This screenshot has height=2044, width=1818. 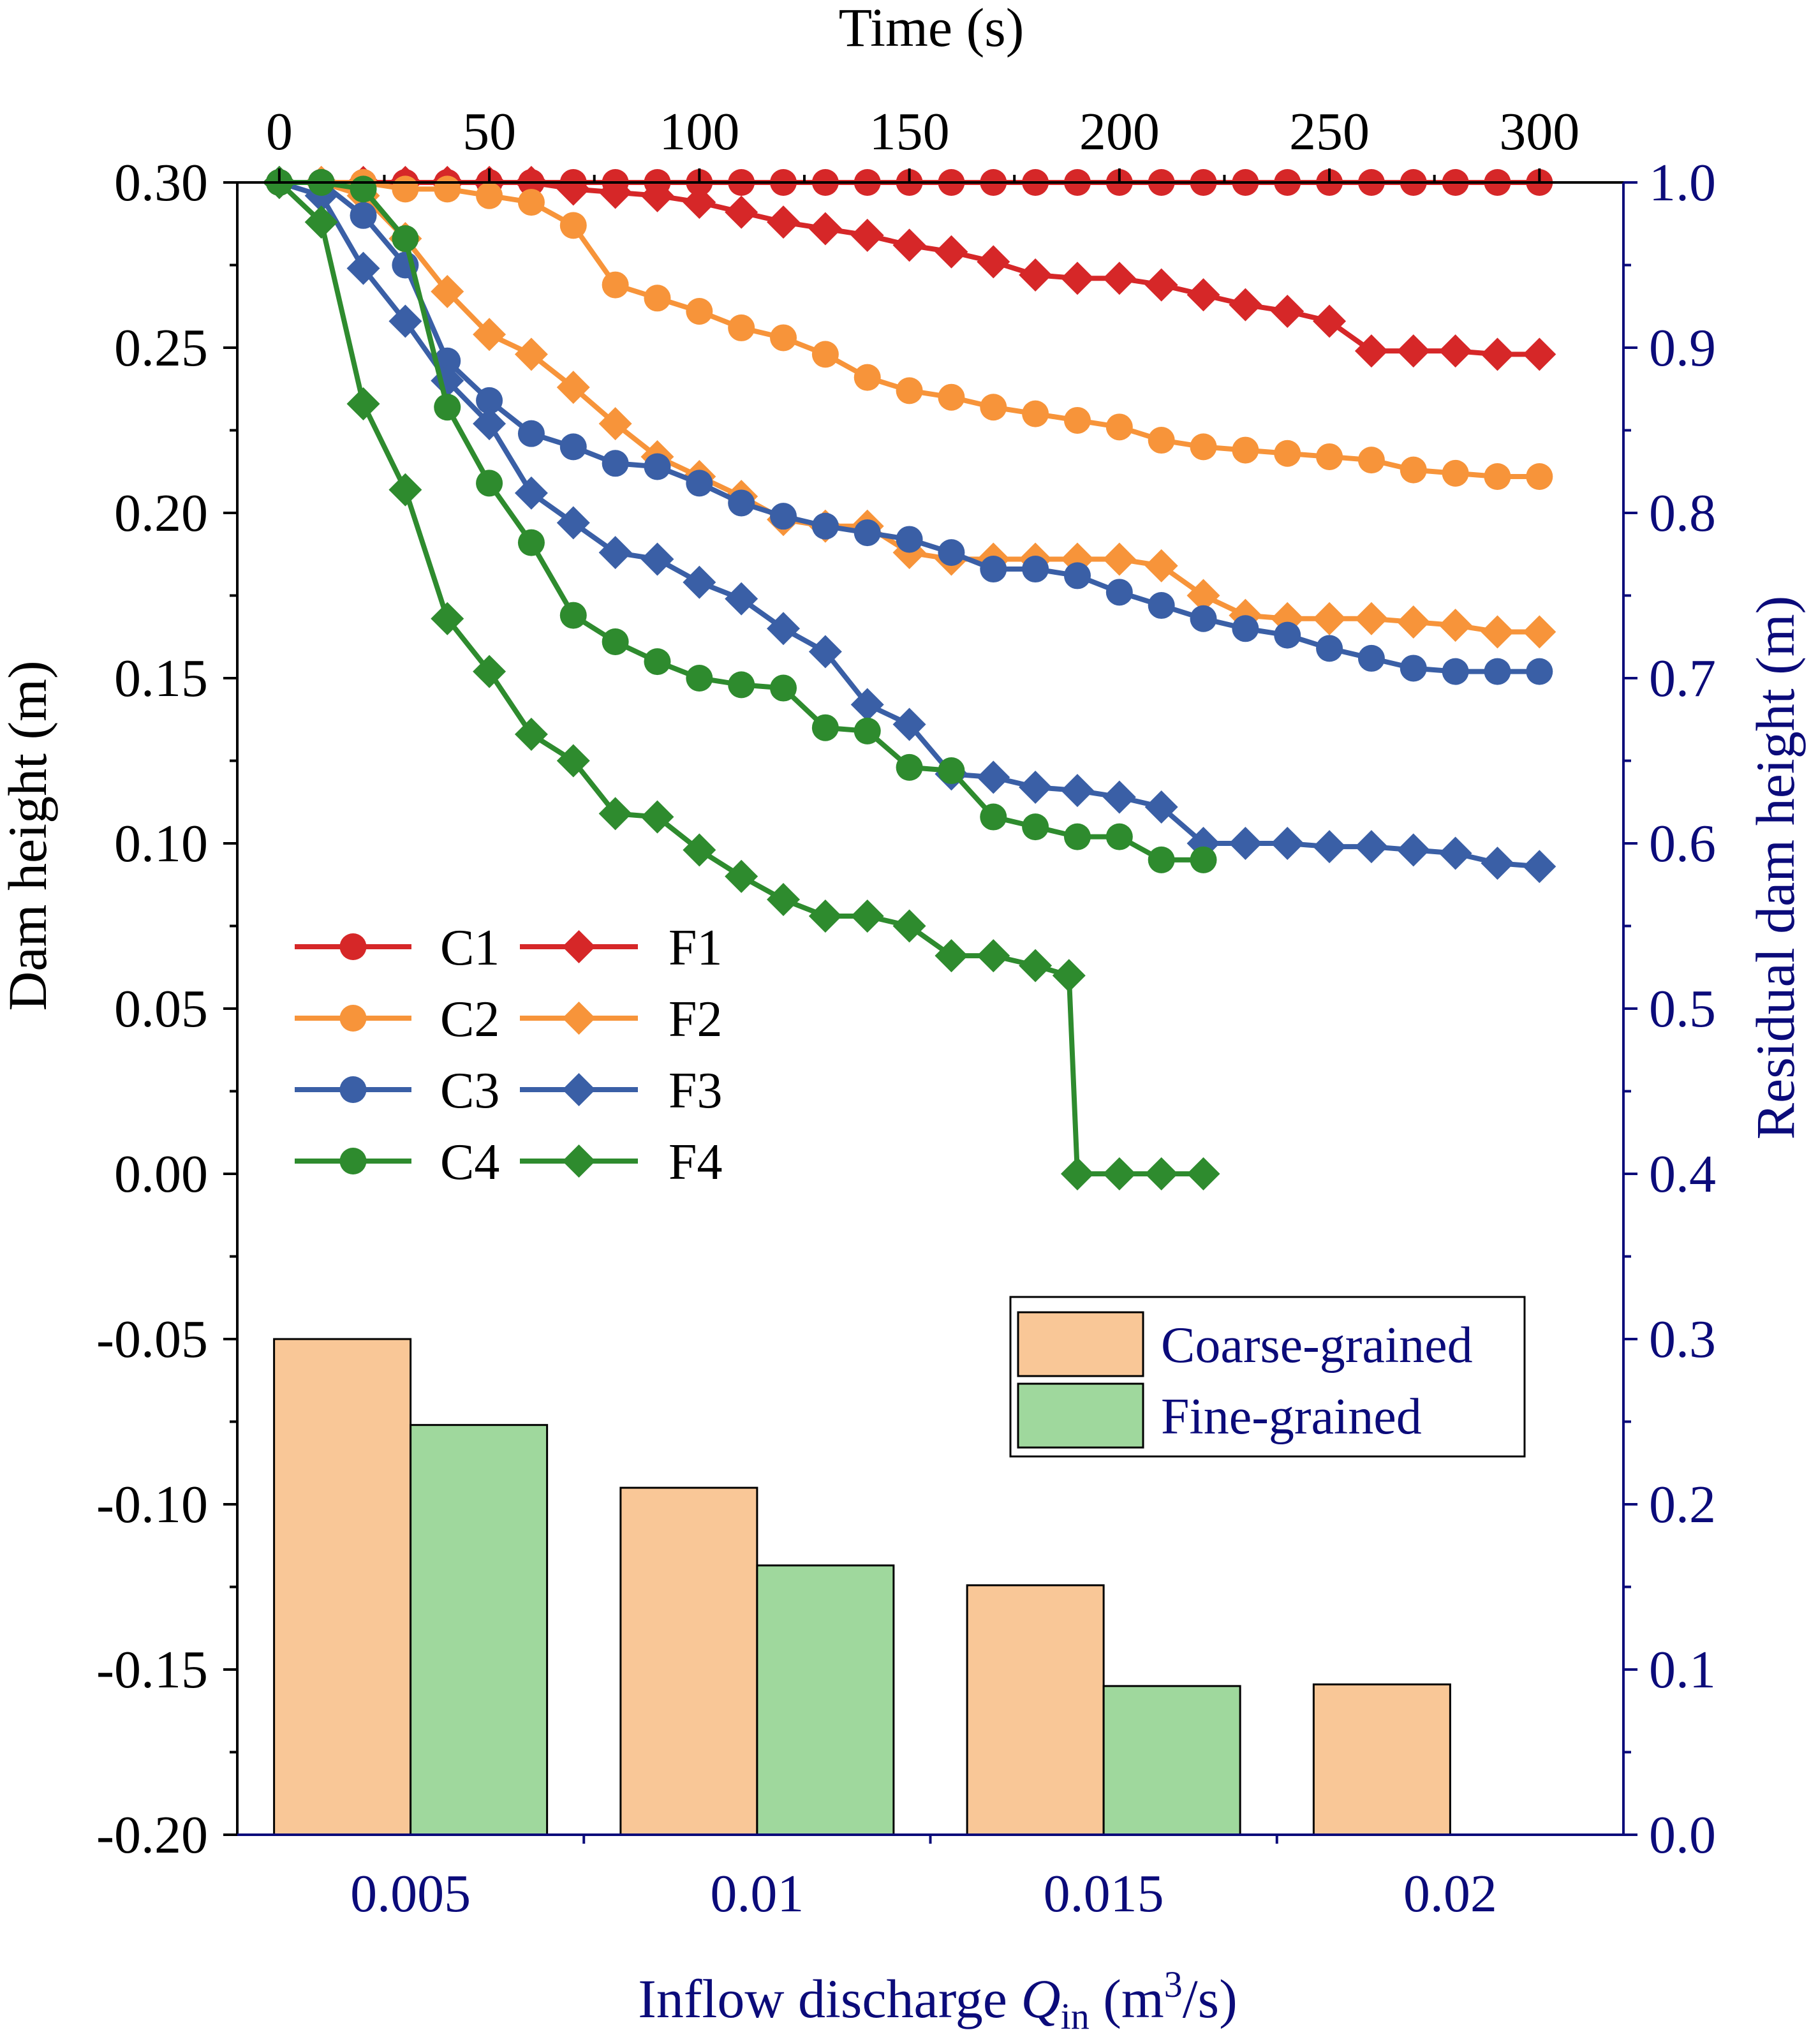 I want to click on legend-entry-f3: F3, so click(x=621, y=1091).